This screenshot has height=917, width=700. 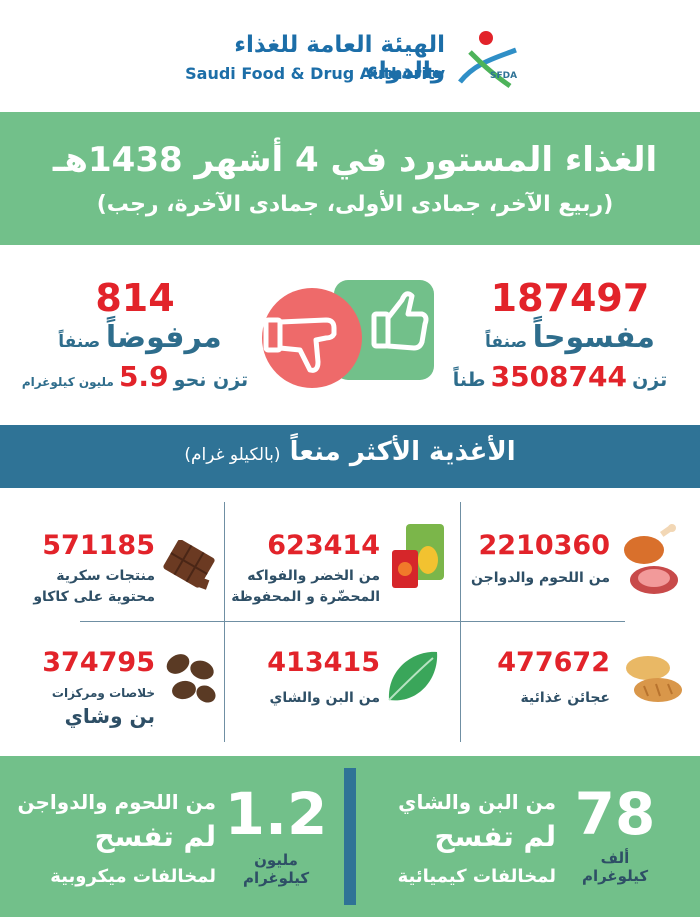 I want to click on rejected-weight-prefix: تزن نحو, so click(x=211, y=380).